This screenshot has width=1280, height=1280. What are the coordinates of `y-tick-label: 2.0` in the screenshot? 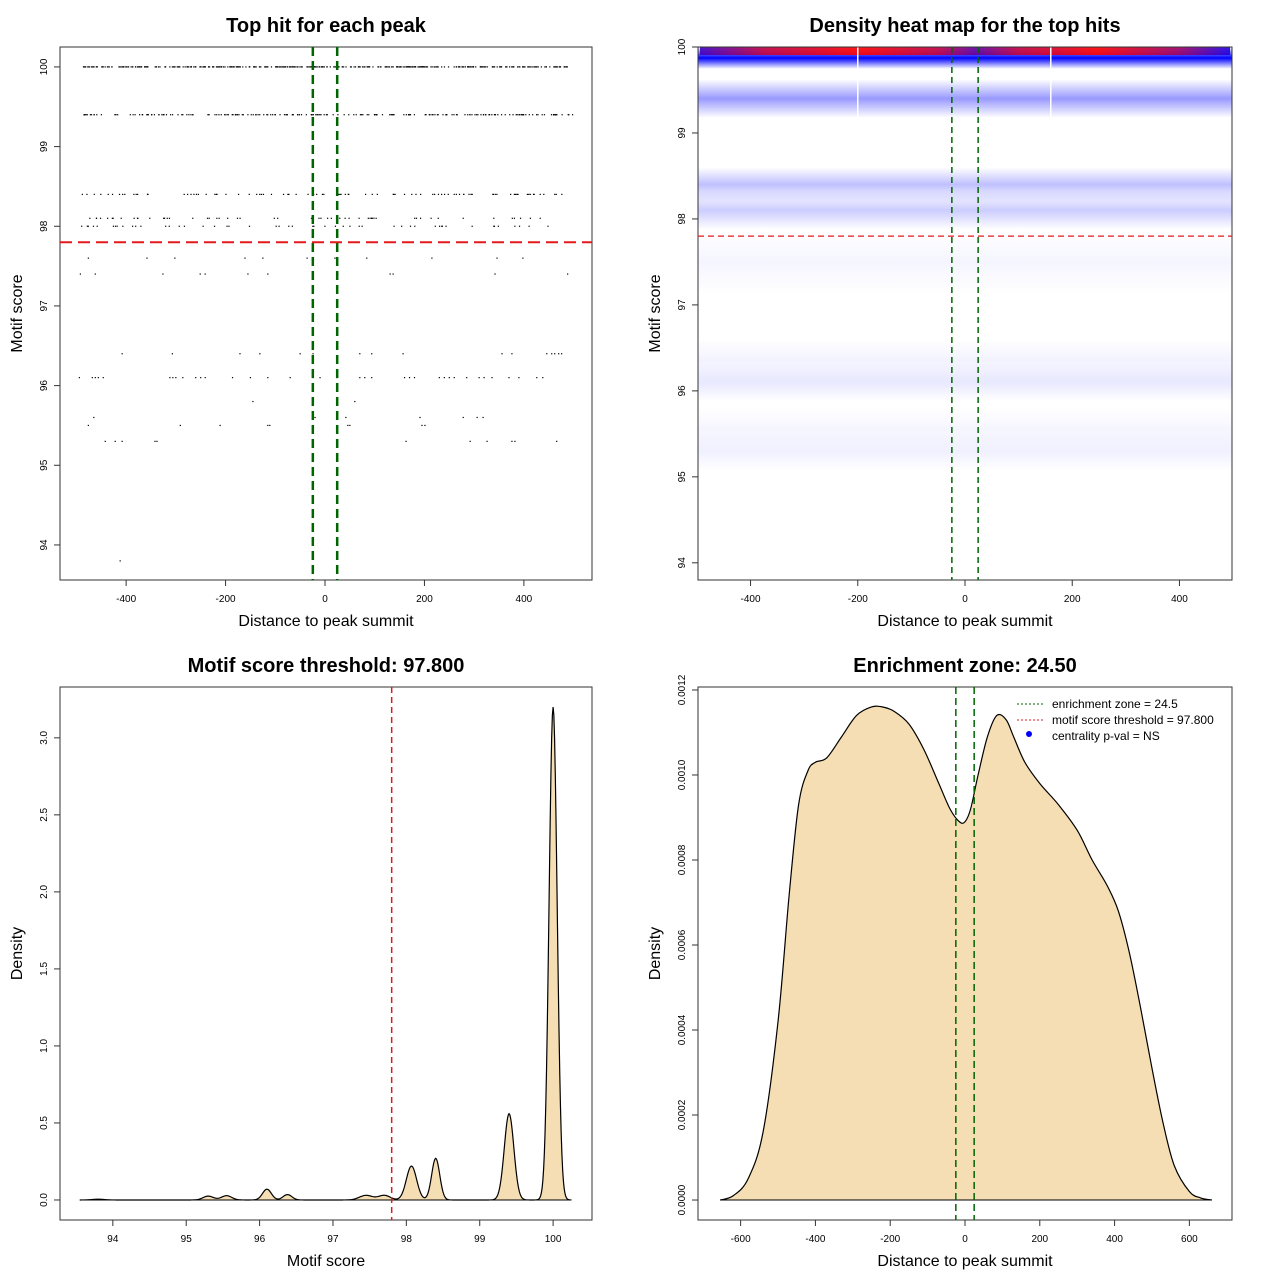 It's located at (44, 891).